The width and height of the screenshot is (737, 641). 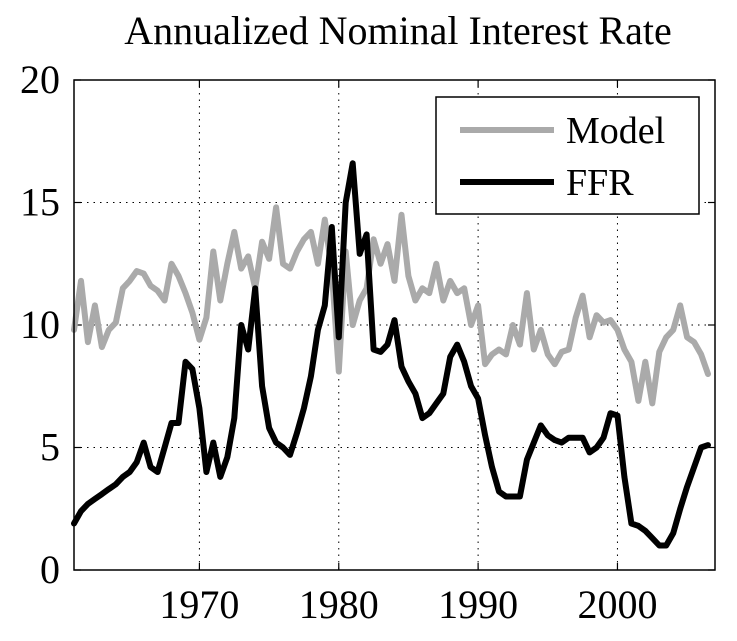 I want to click on y-tick-label: 10, so click(x=40, y=324).